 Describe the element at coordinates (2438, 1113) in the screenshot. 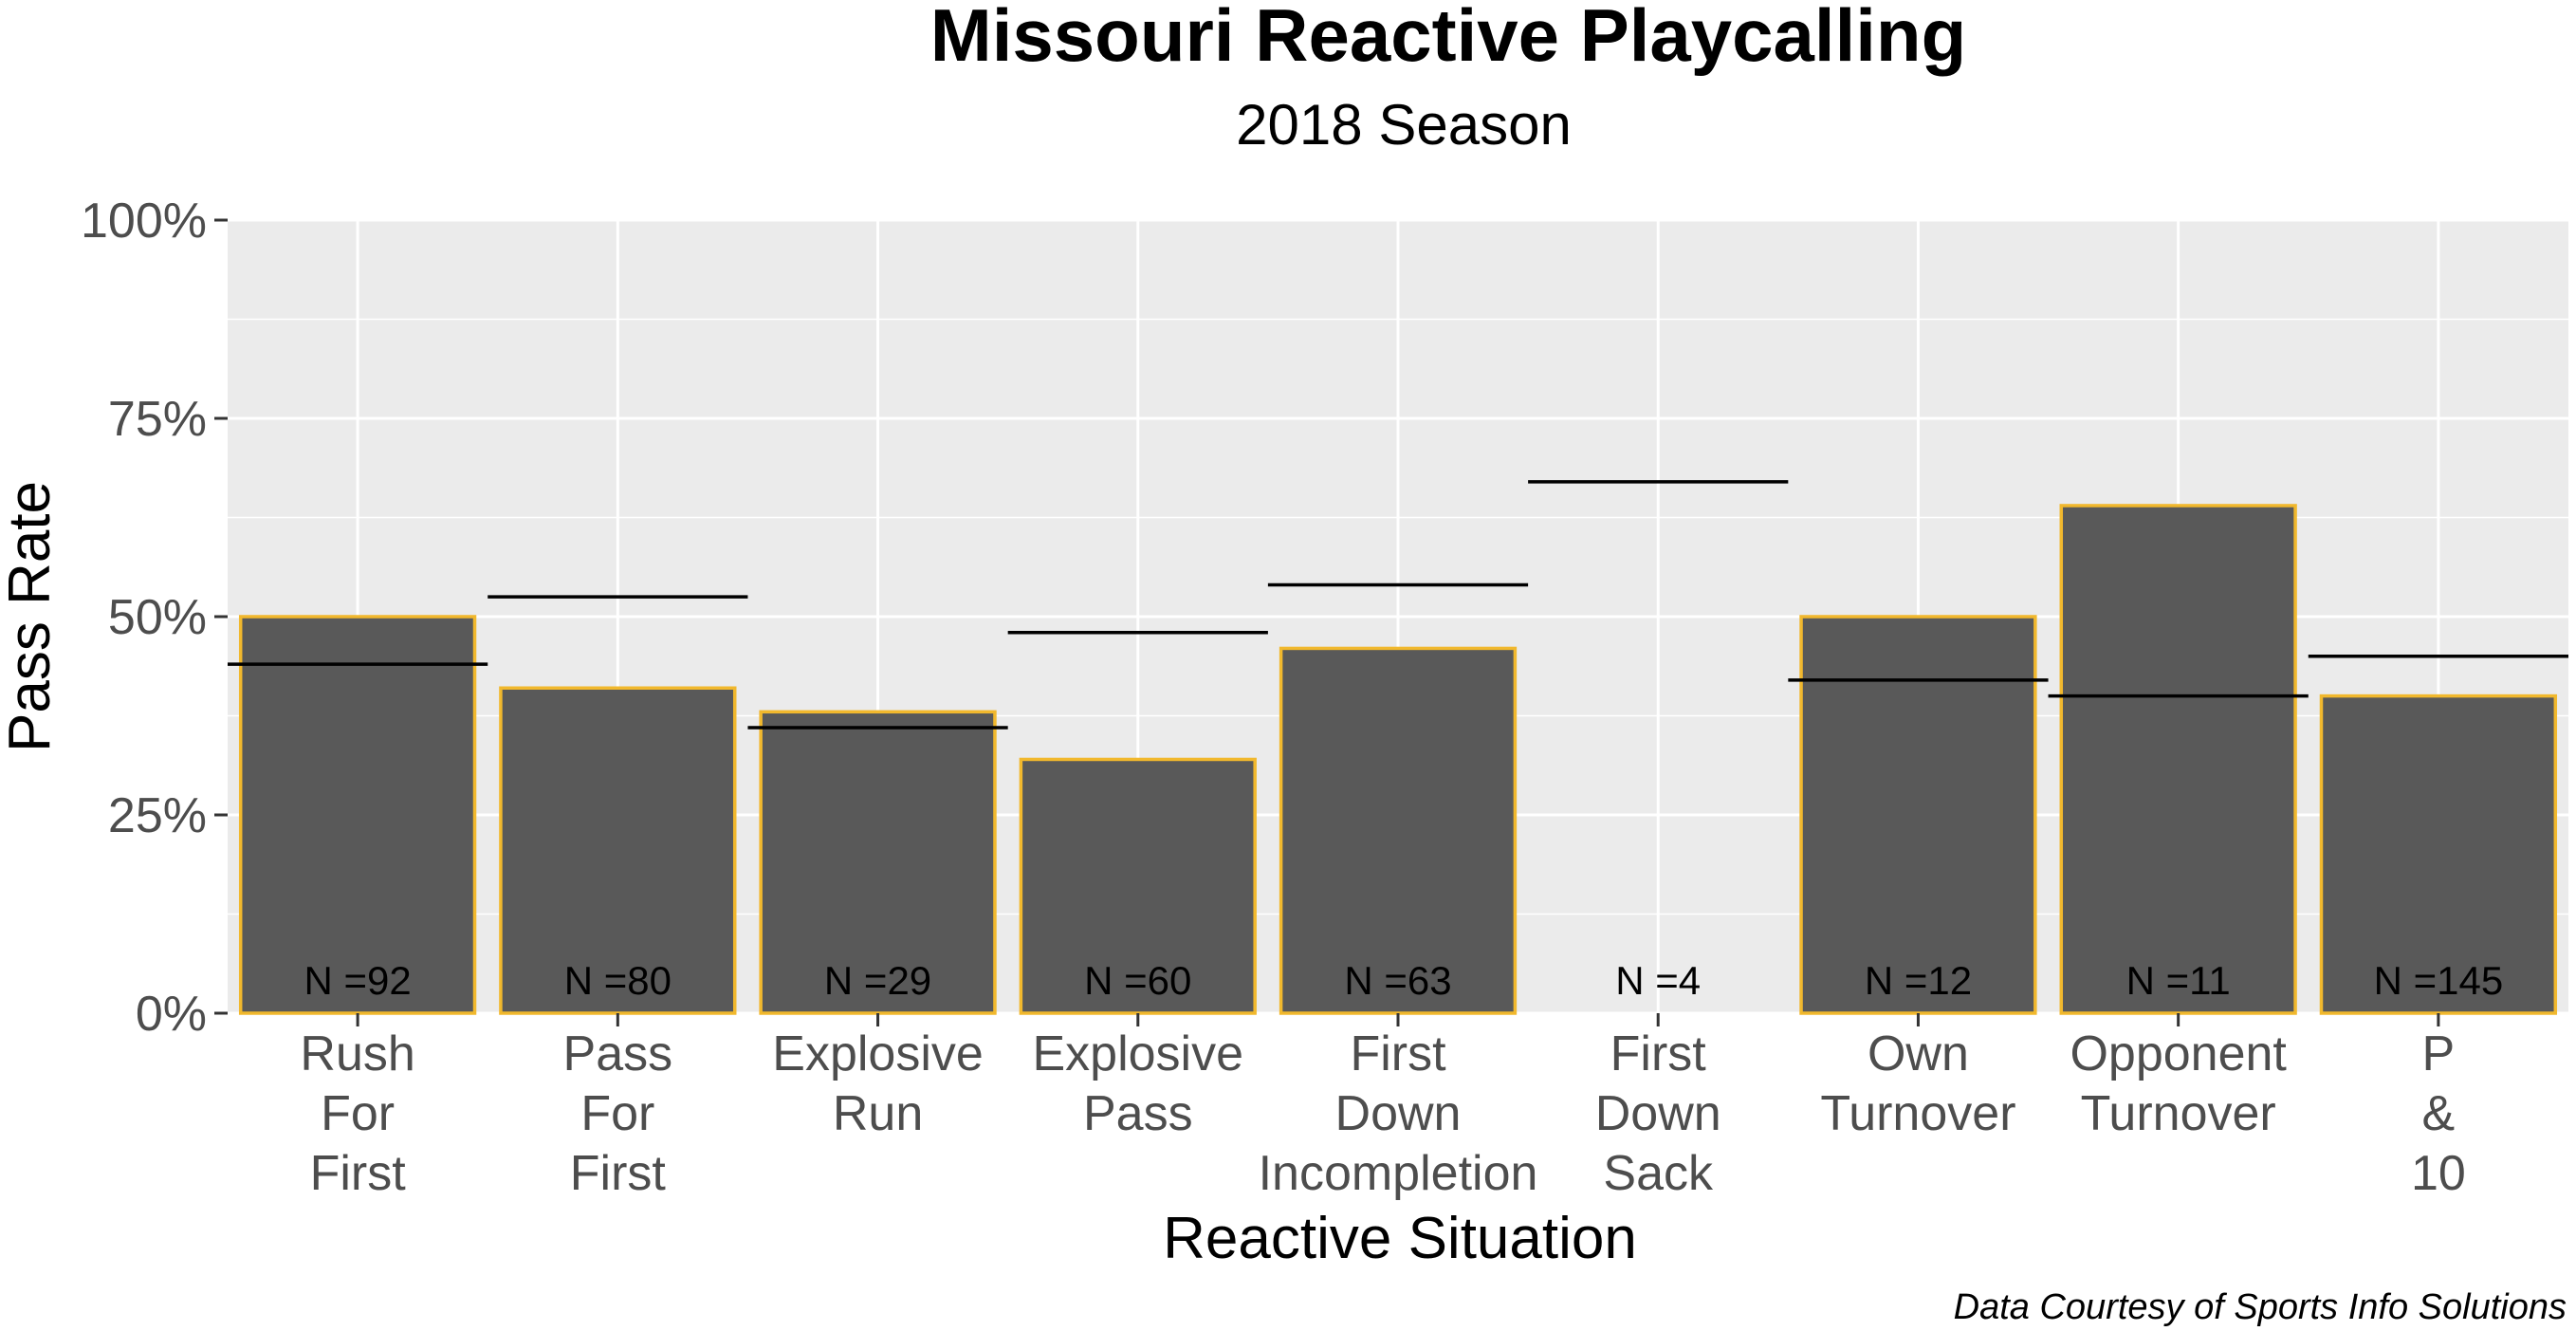

I see `x-tick-label: P & 10` at that location.